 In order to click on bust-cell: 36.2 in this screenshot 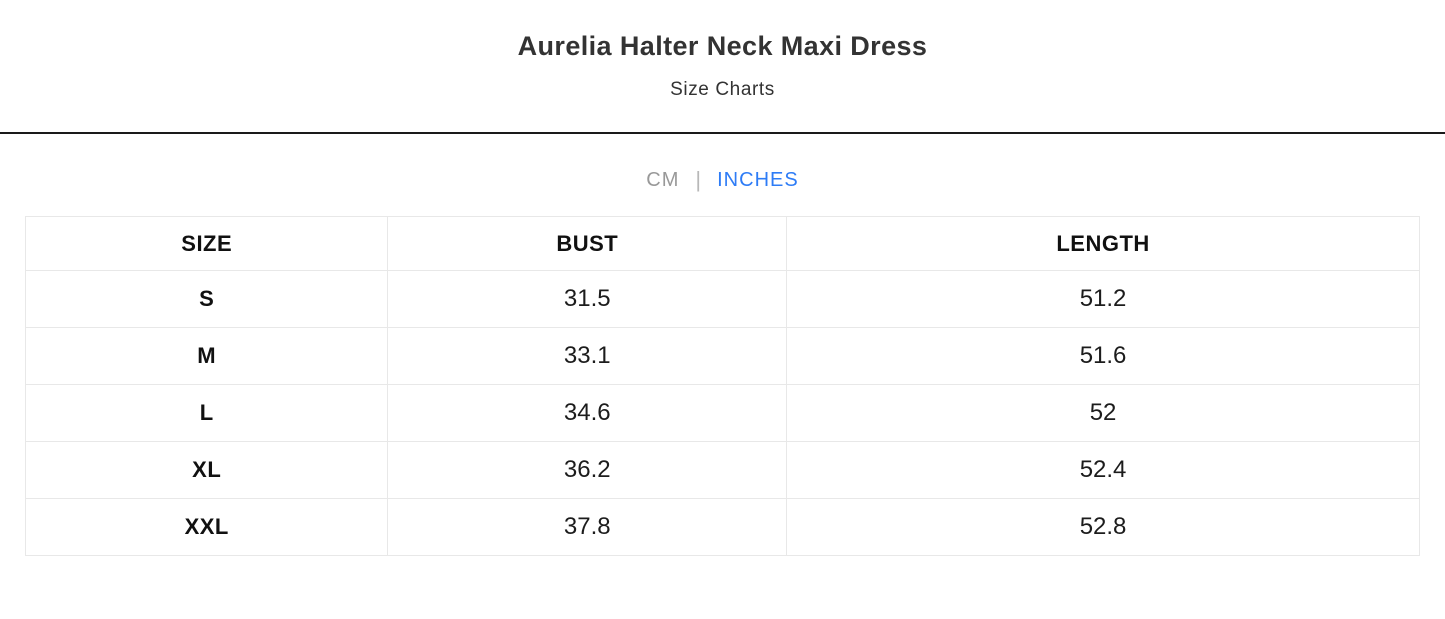, I will do `click(587, 470)`.